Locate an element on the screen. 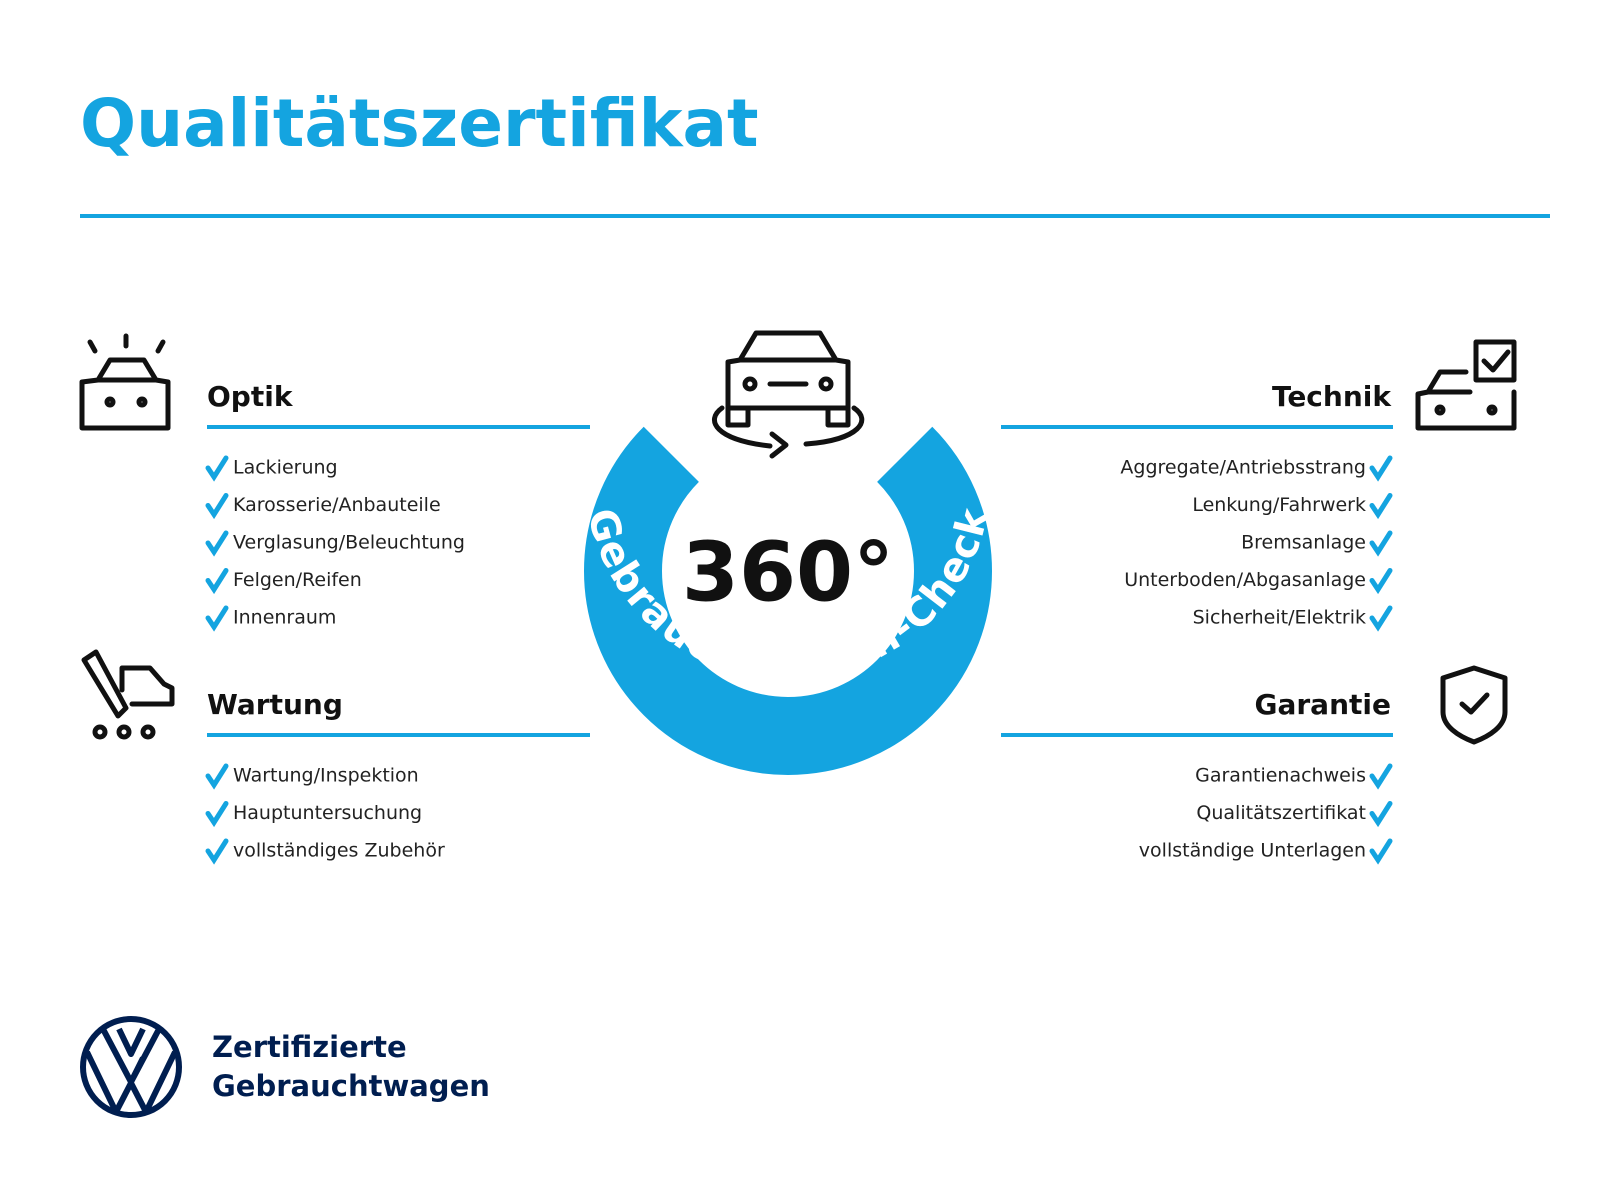 Image resolution: width=1600 pixels, height=1204 pixels. check-item: Hauptuntersuchung is located at coordinates (327, 813).